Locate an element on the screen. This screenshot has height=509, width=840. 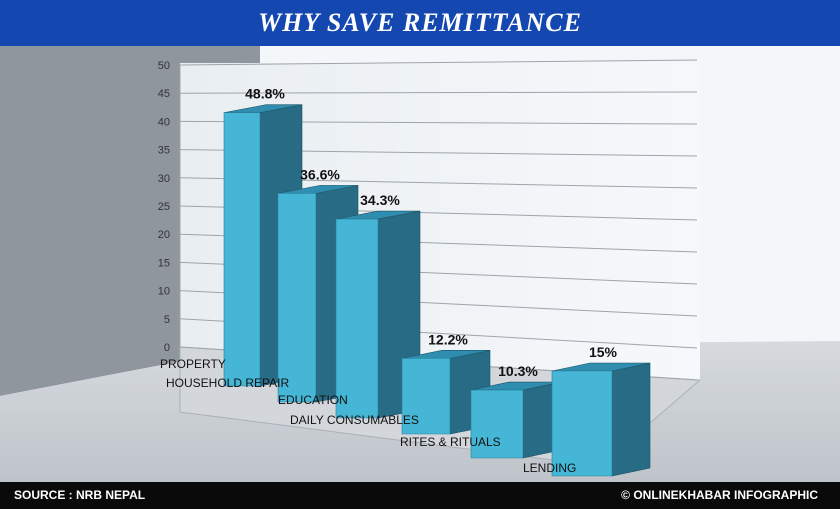
data-label: 48.8% is located at coordinates (265, 94).